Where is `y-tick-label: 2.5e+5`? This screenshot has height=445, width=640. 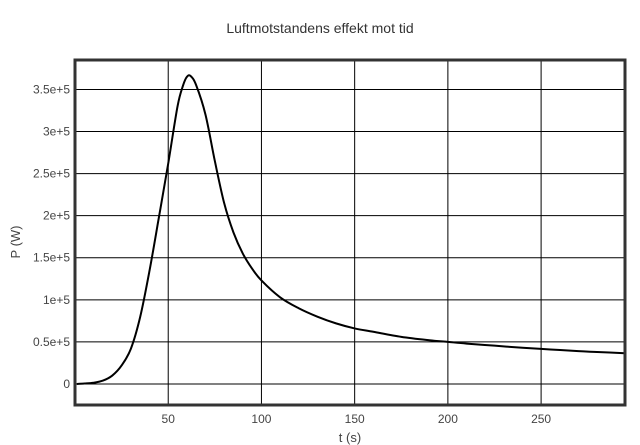 y-tick-label: 2.5e+5 is located at coordinates (51, 174).